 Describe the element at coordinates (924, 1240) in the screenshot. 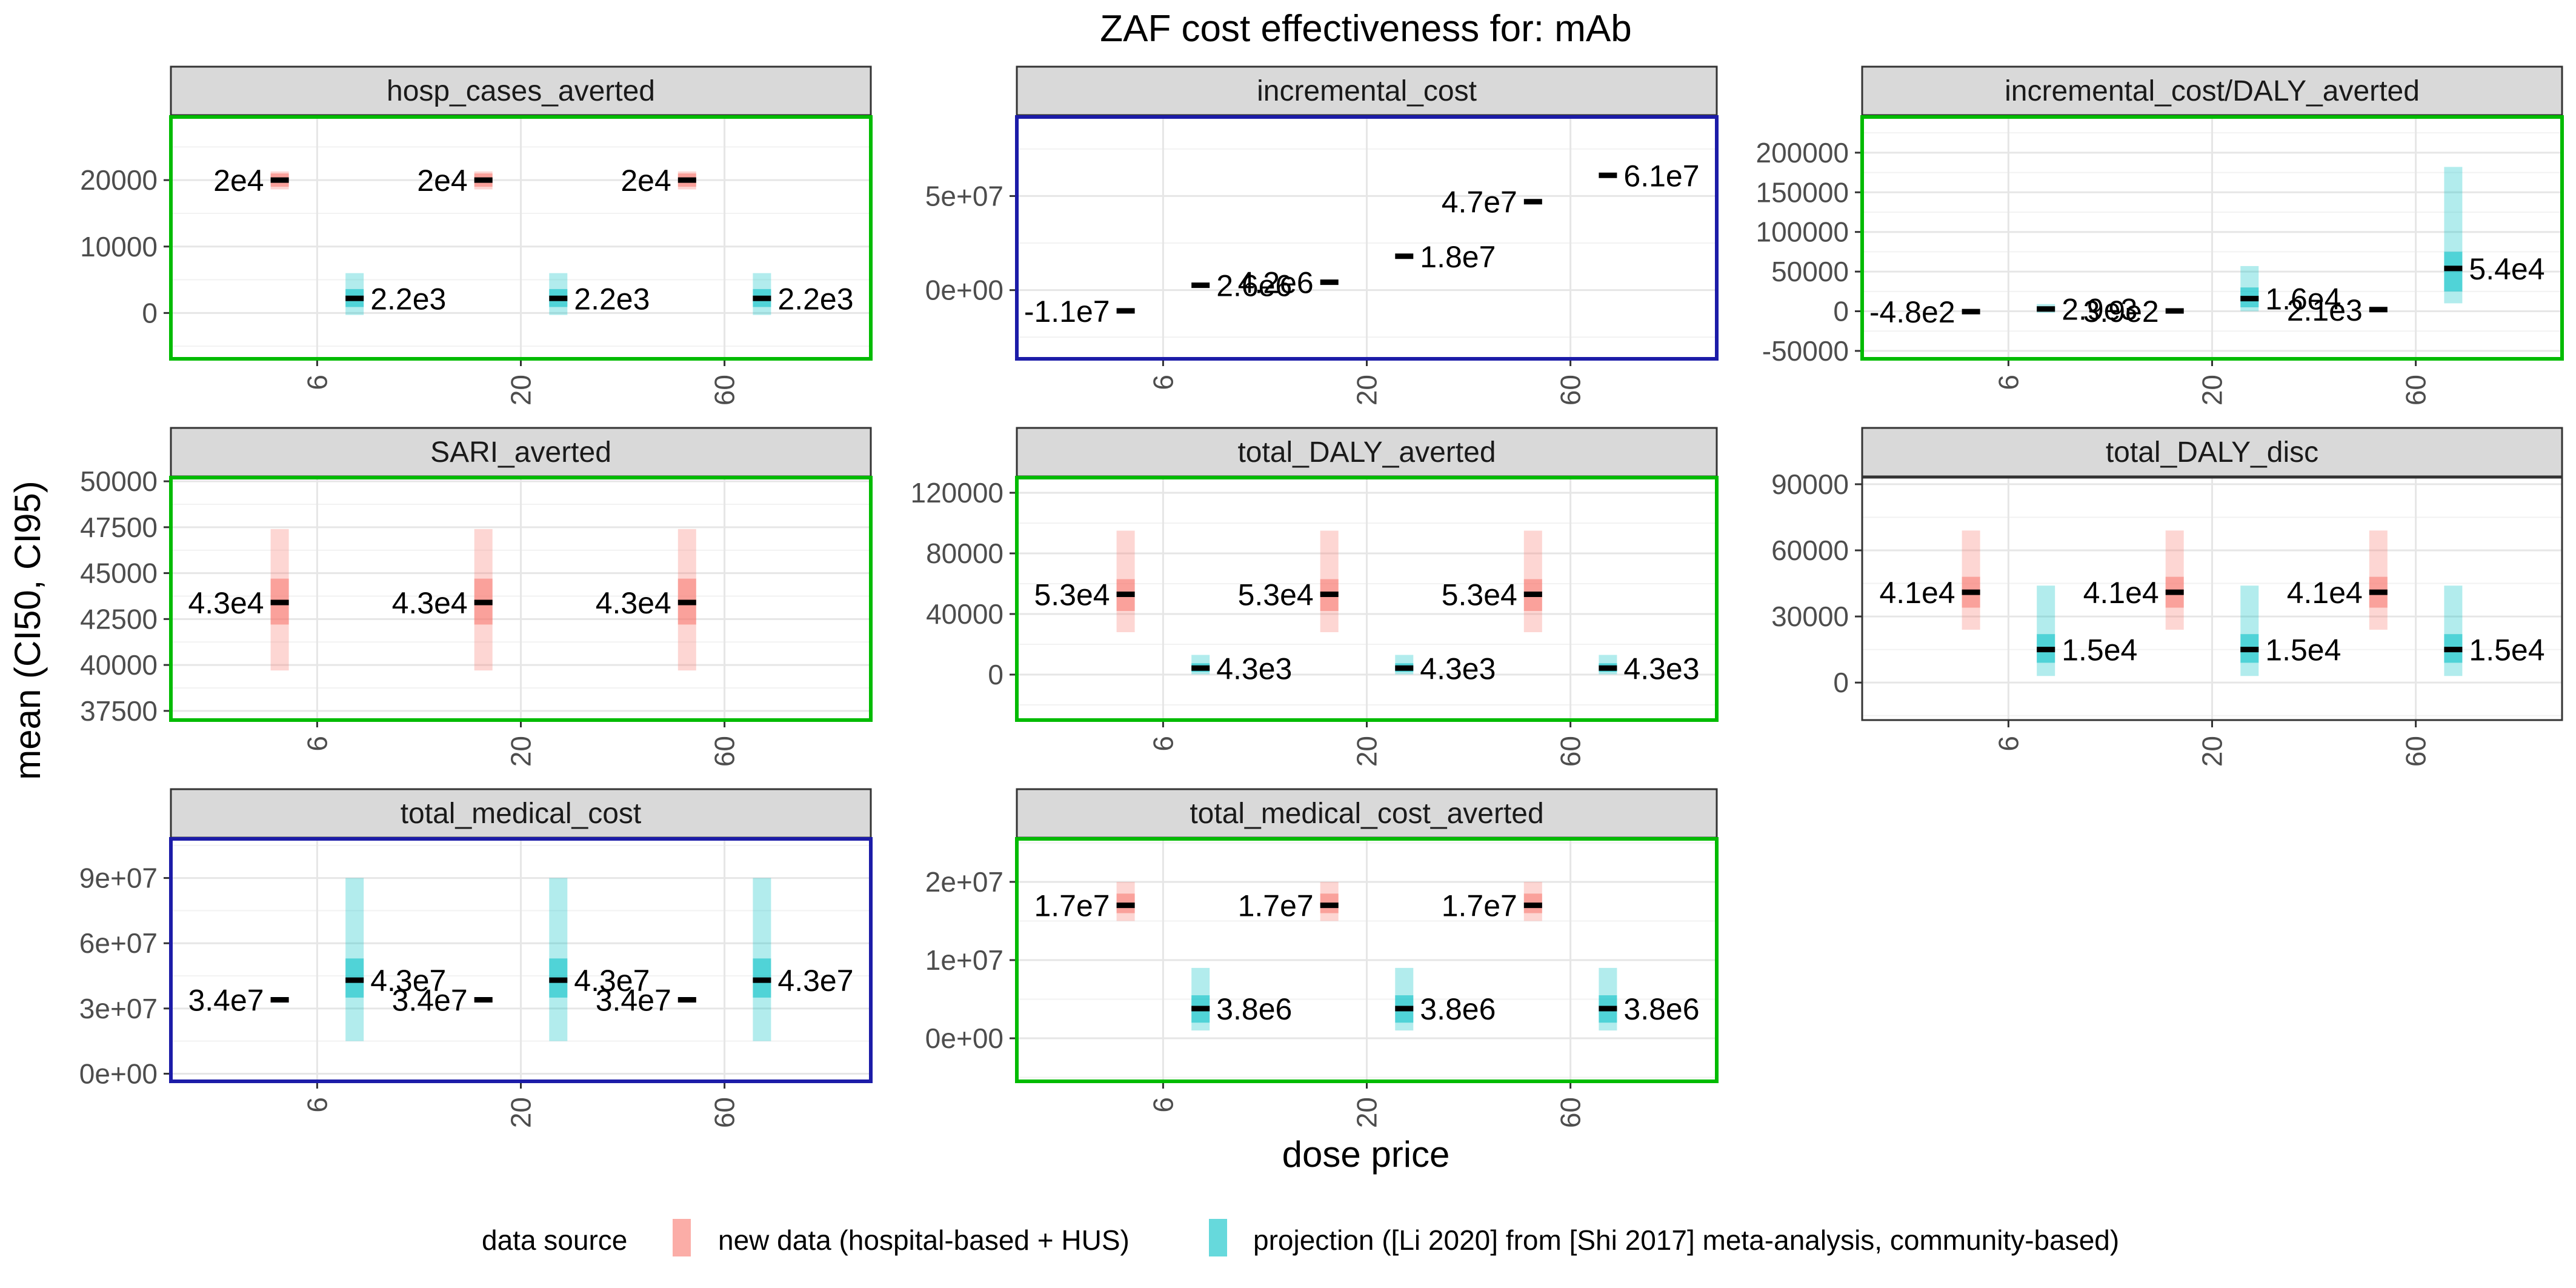

I see `legend-label-new-data: new data (hospital-based + HUS)` at that location.